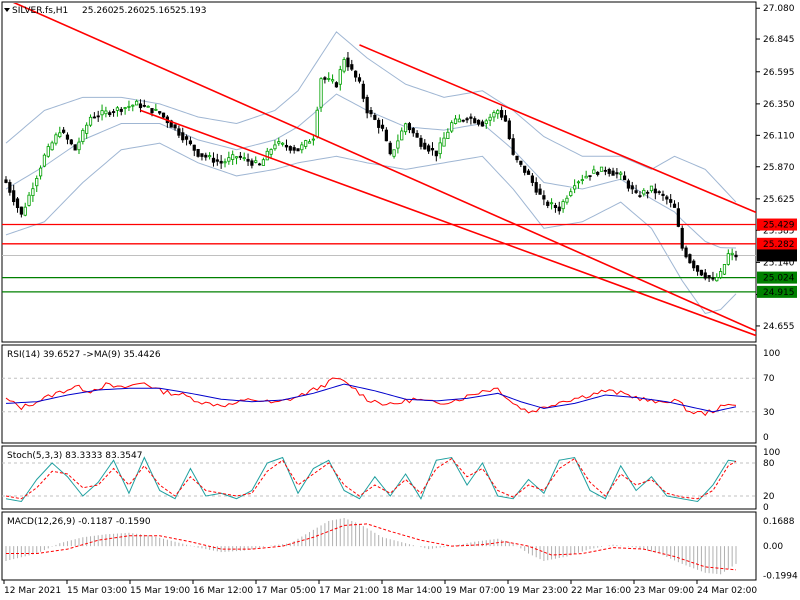 This screenshot has height=600, width=800. Describe the element at coordinates (371, 547) in the screenshot. I see `macd-signal-line` at that location.